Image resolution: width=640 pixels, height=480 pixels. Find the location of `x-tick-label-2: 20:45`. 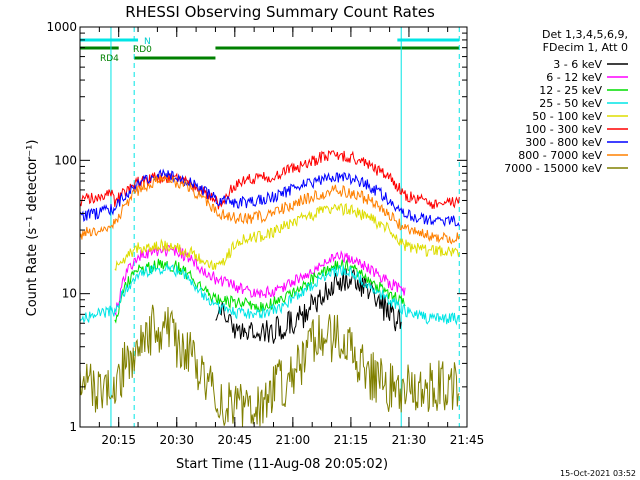

x-tick-label-2: 20:45 is located at coordinates (235, 440).